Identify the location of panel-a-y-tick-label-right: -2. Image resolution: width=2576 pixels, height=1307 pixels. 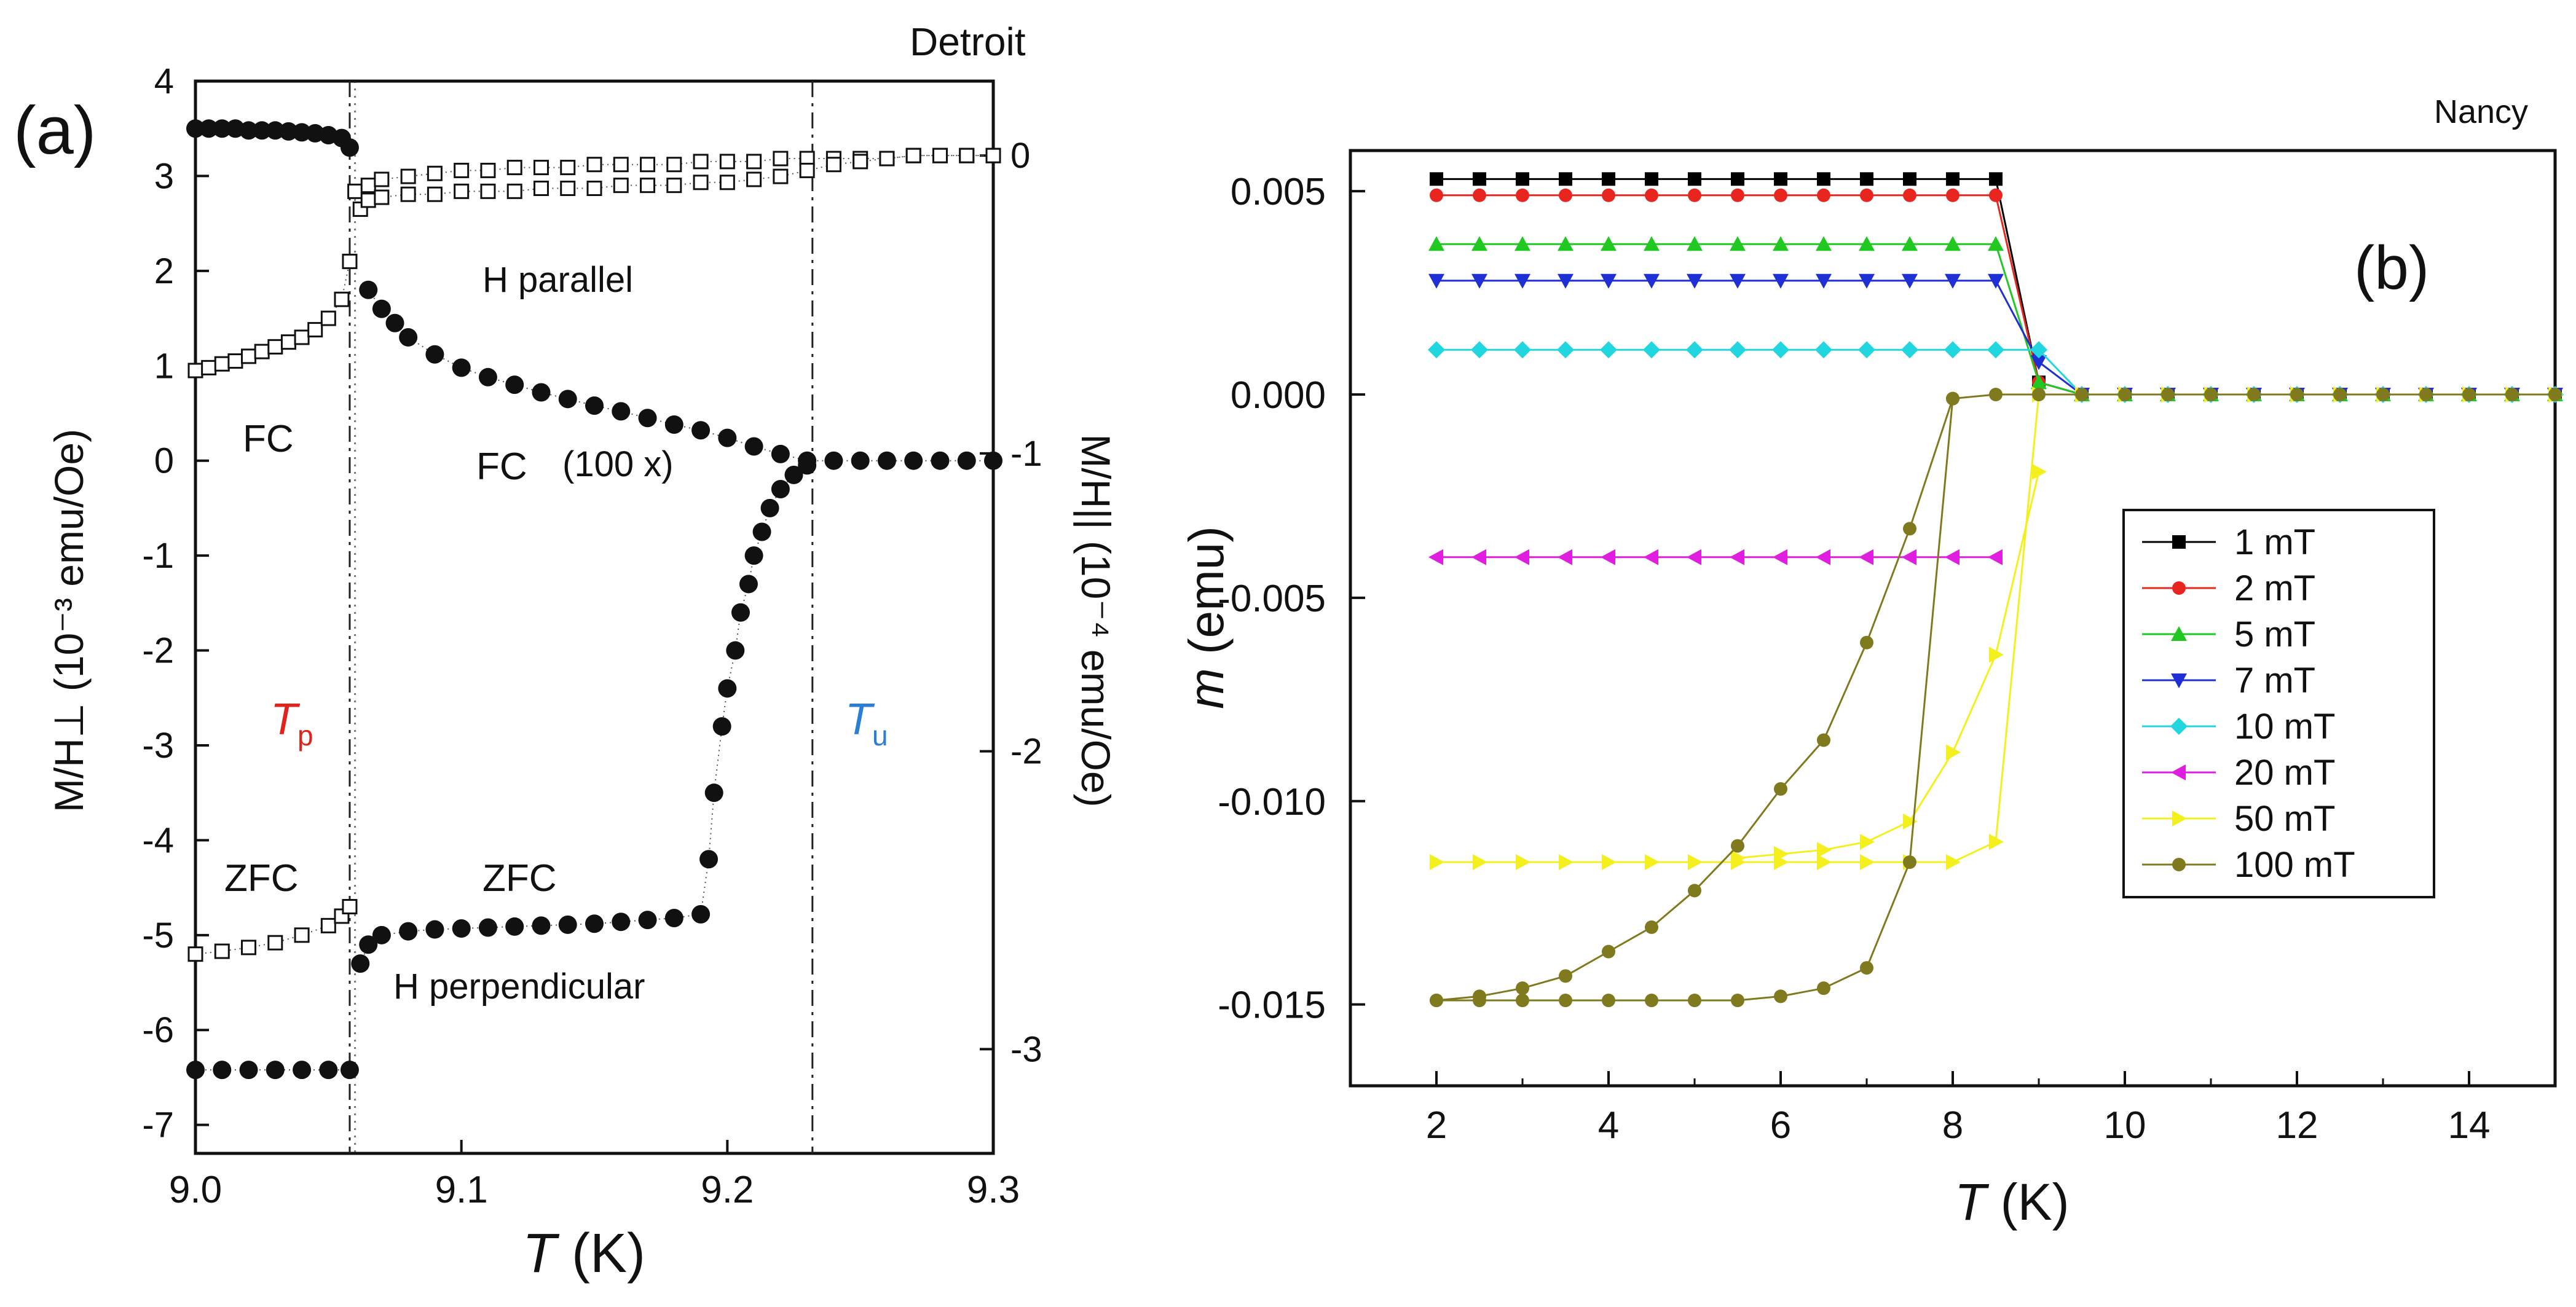
(1026, 752).